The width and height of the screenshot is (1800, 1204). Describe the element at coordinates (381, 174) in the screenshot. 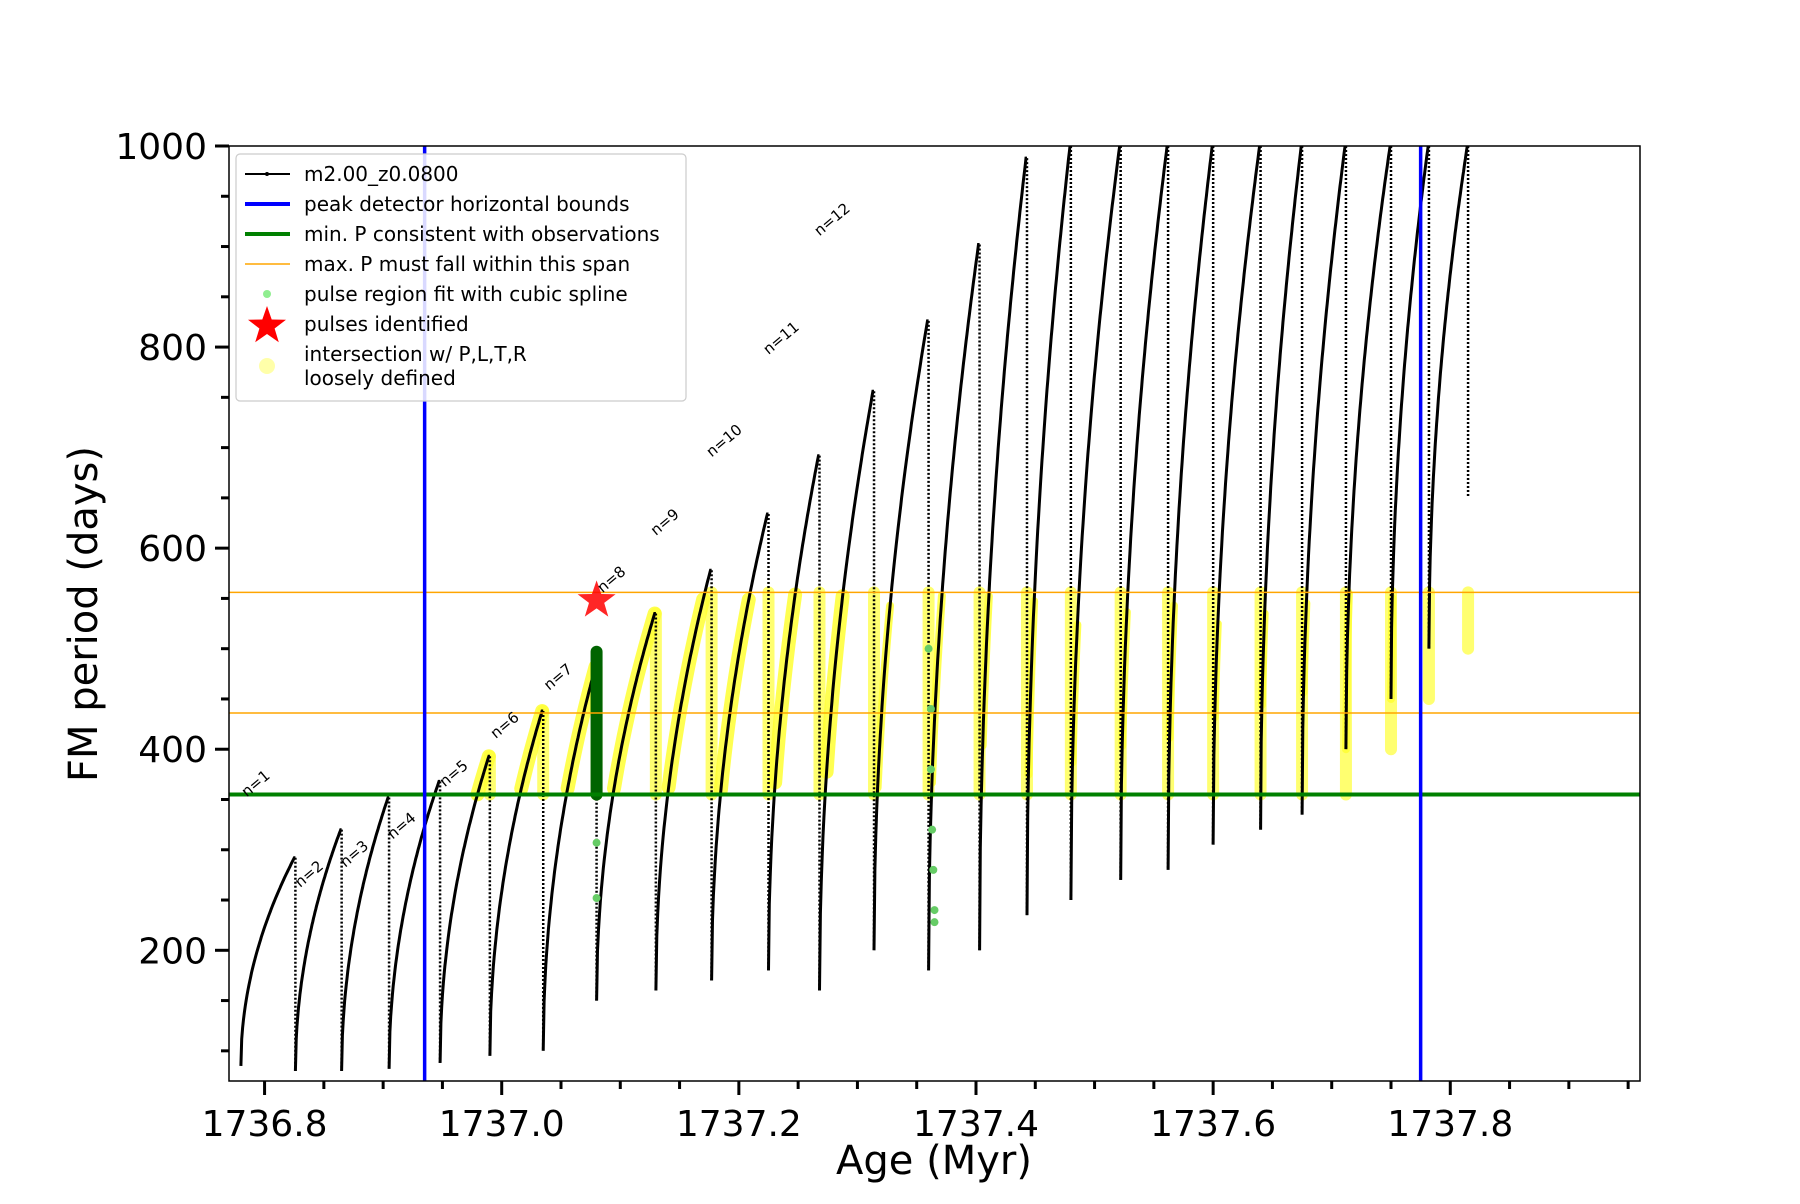

I see `legend-label: m2.00_z0.0800` at that location.